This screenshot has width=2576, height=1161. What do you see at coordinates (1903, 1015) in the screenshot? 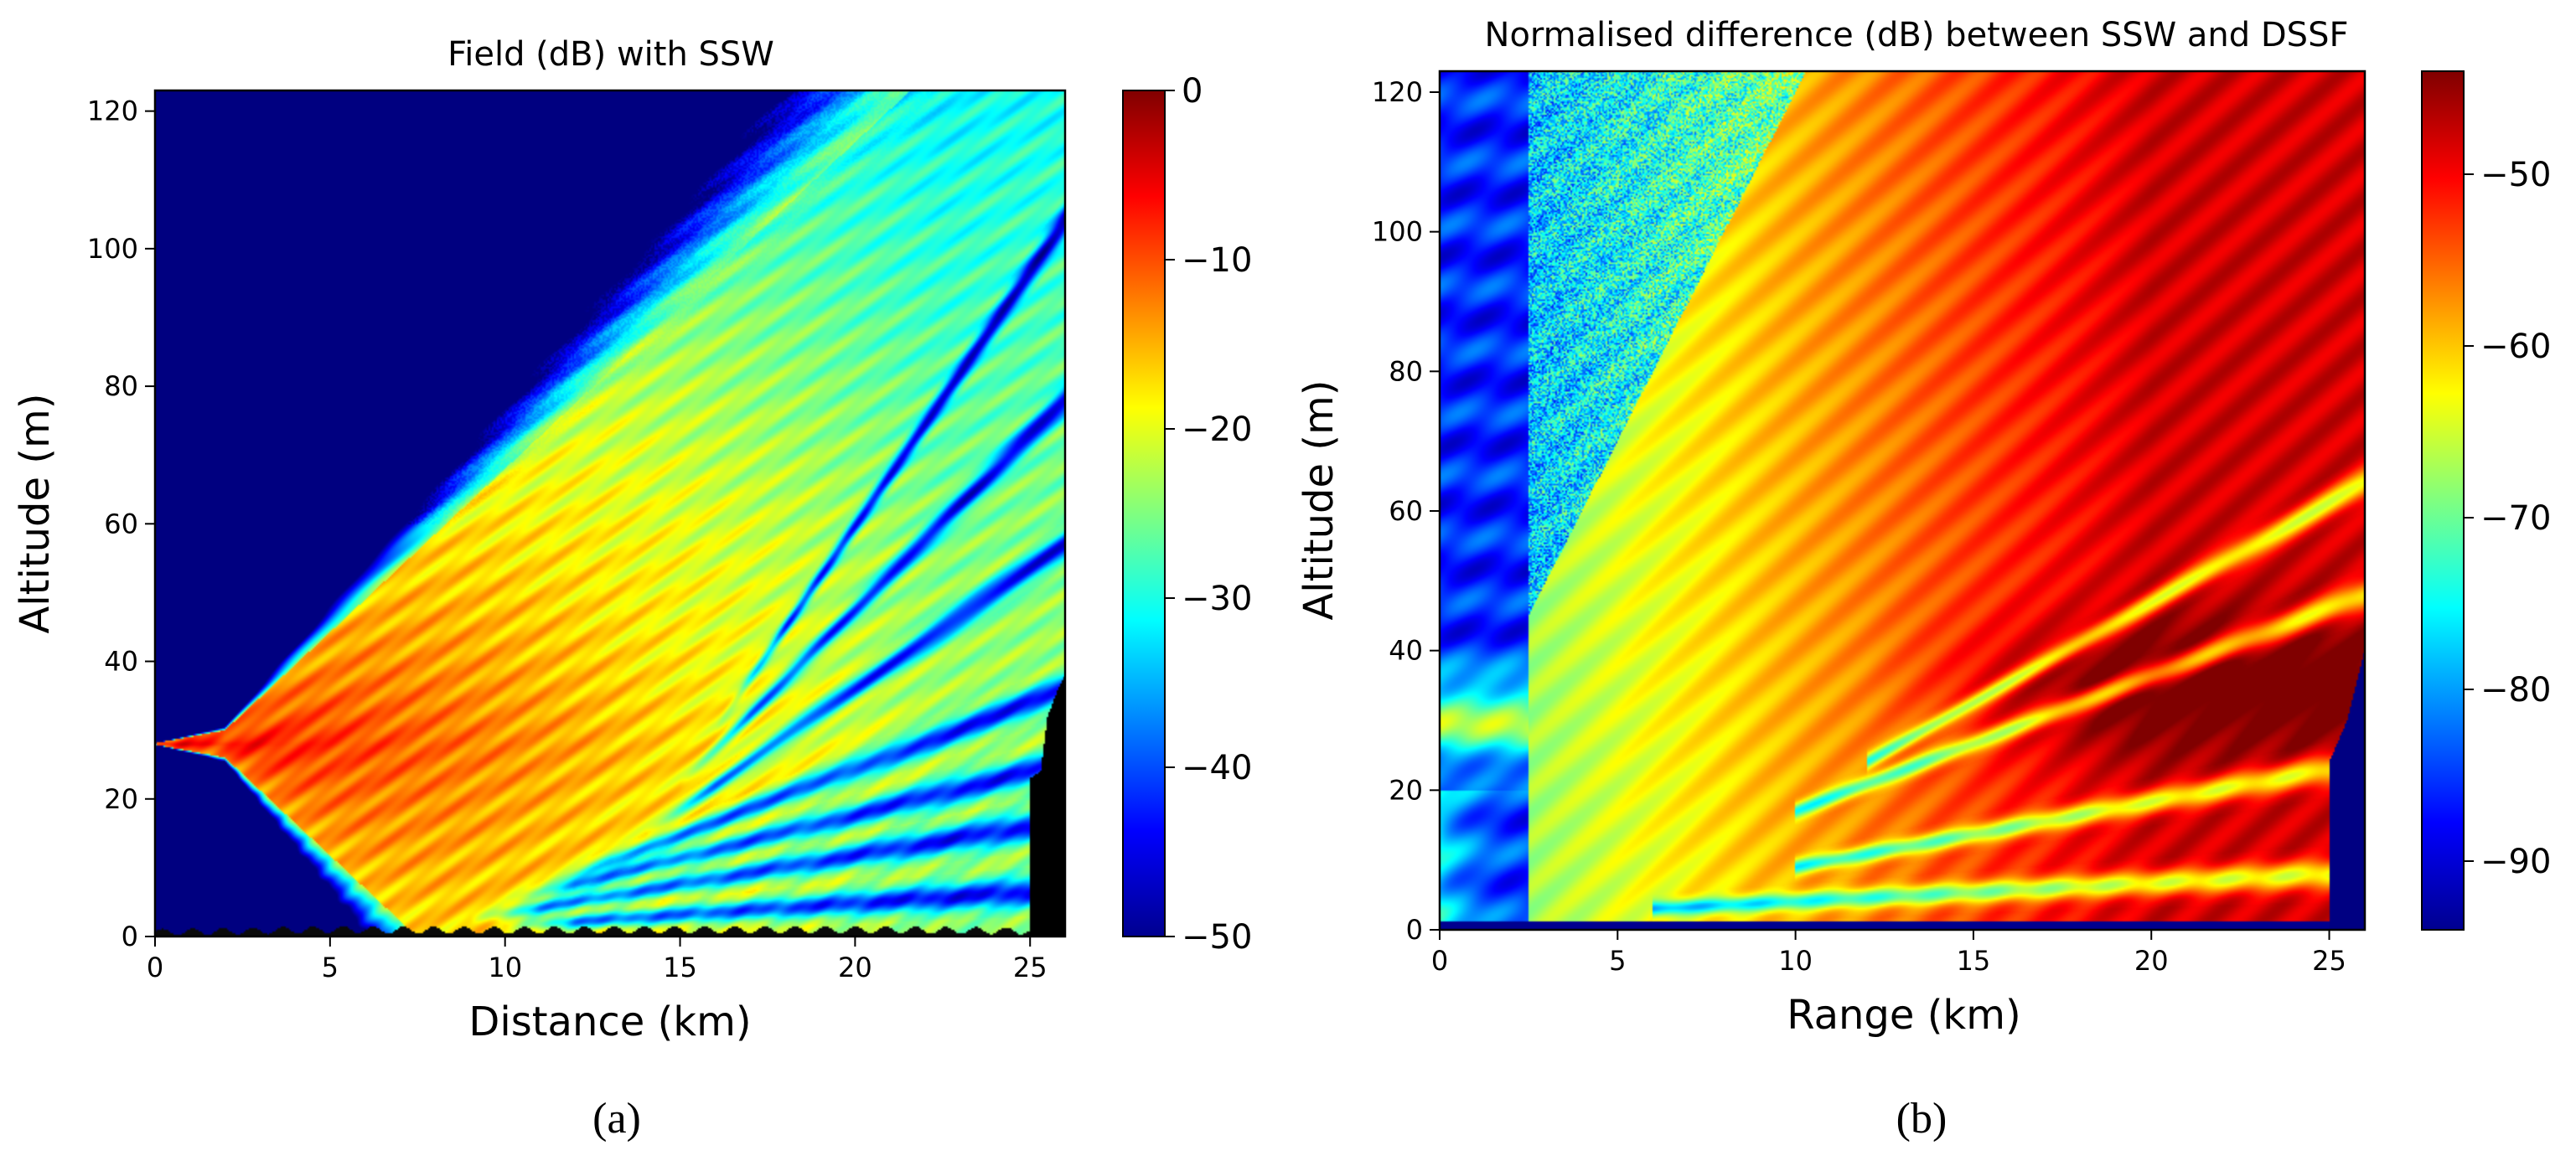
I see `panel-b-x-label: Range (km)` at bounding box center [1903, 1015].